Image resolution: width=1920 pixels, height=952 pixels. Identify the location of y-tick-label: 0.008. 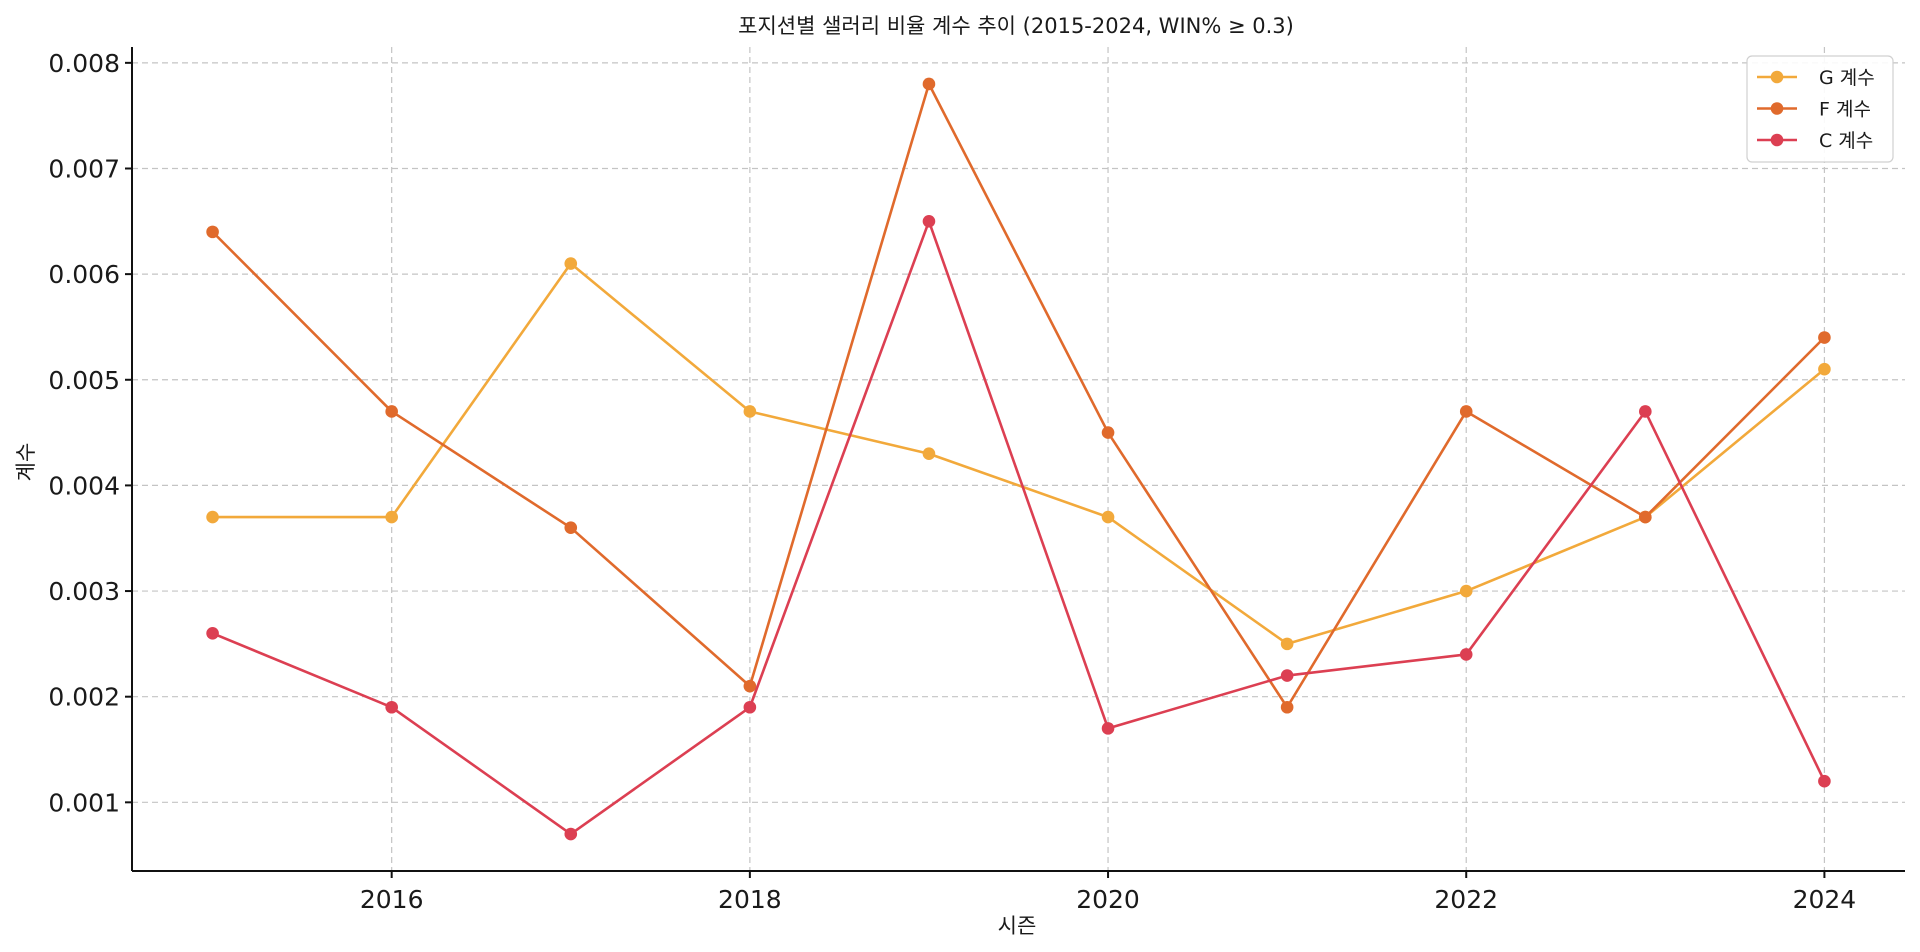
(84, 63).